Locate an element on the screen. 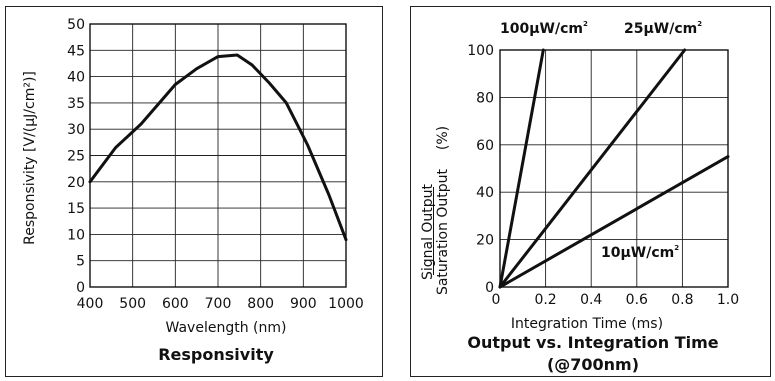 This screenshot has width=775, height=381. y-tick-label: 30 is located at coordinates (76, 130).